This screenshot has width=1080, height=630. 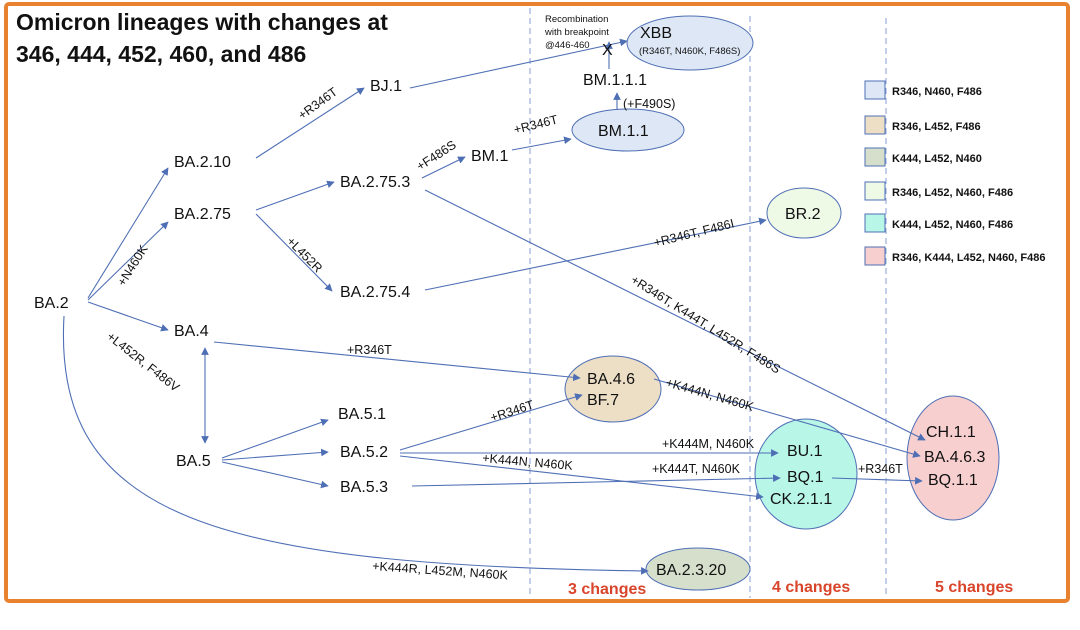 I want to click on node-ba463: BA.4.6.3, so click(x=954, y=457).